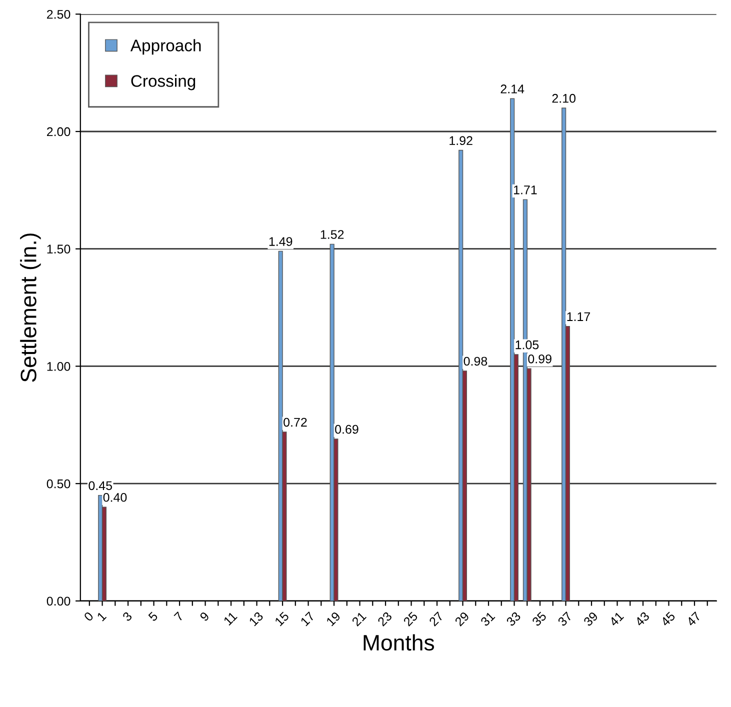 This screenshot has height=707, width=731. Describe the element at coordinates (436, 618) in the screenshot. I see `x-tick-label: 27` at that location.